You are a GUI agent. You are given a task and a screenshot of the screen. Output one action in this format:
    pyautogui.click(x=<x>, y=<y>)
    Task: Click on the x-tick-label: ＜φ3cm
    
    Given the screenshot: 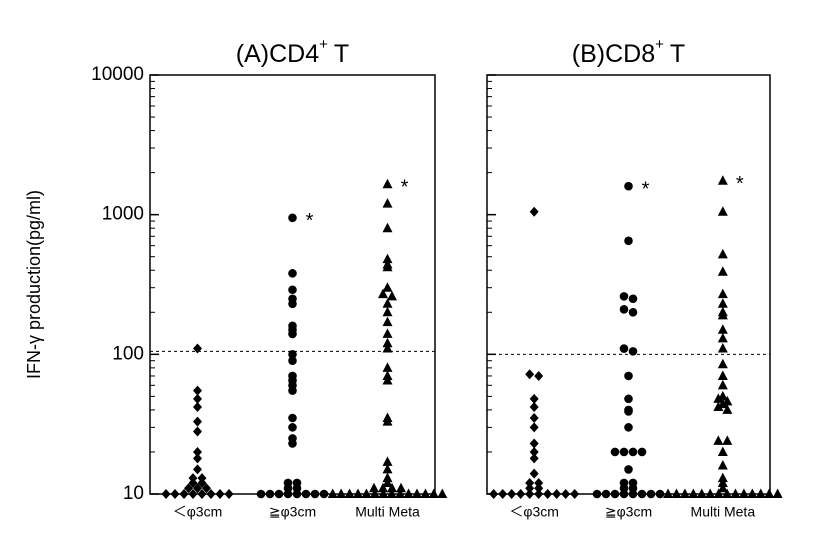 What is the action you would take?
    pyautogui.click(x=198, y=512)
    